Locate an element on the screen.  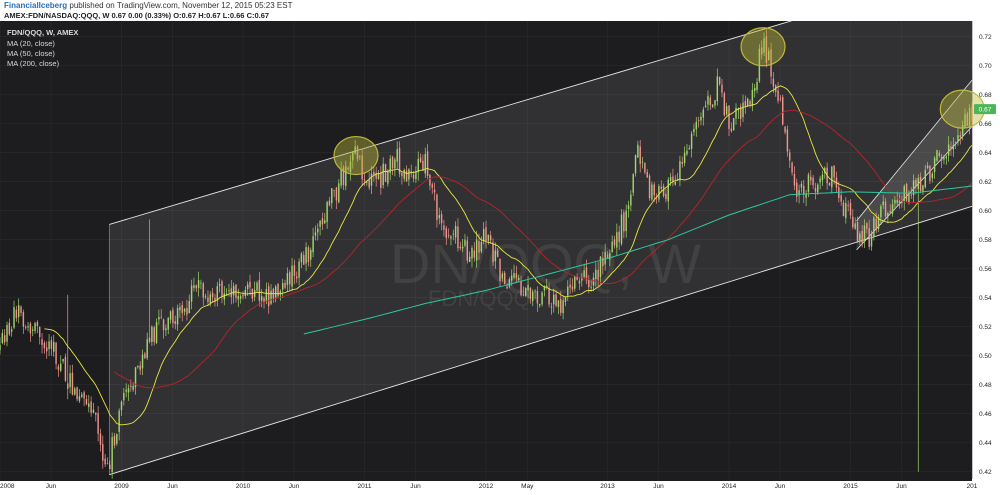
time-tick-label: 2015 is located at coordinates (850, 486).